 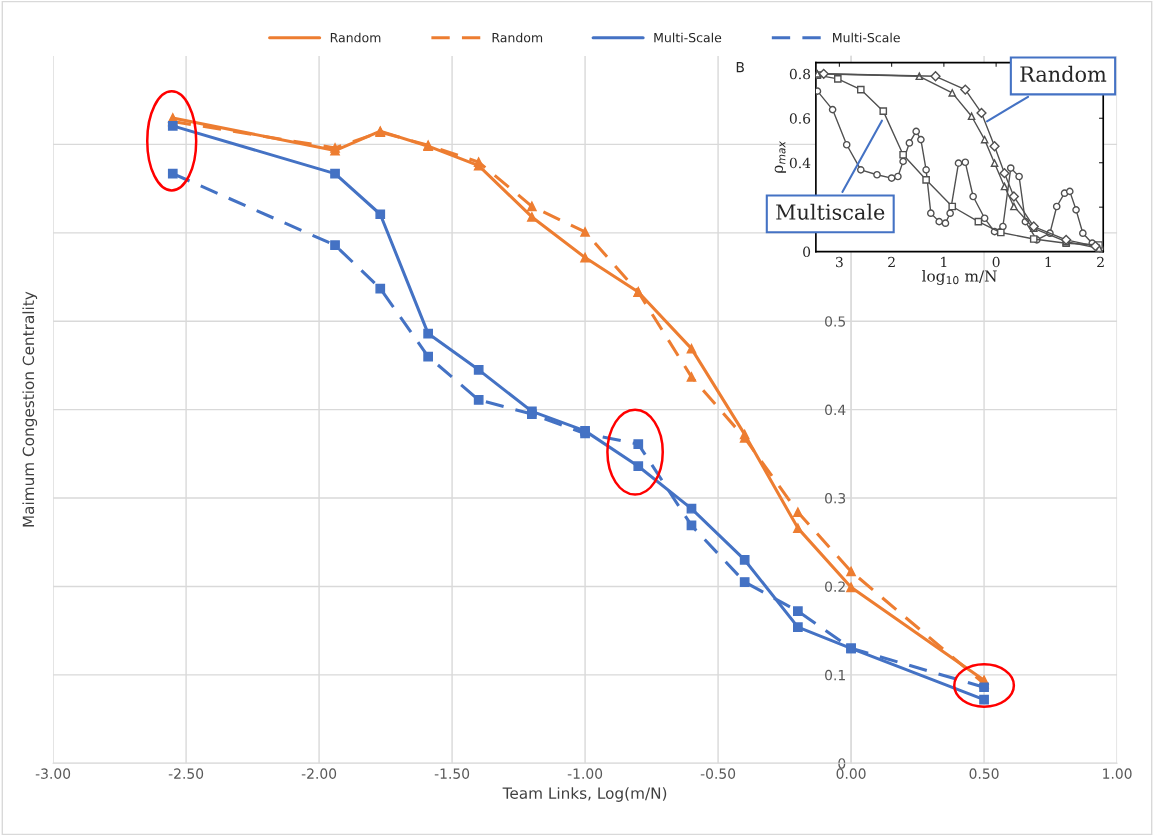 I want to click on y-axis-title: ρ$_{max}$, so click(x=780, y=157).